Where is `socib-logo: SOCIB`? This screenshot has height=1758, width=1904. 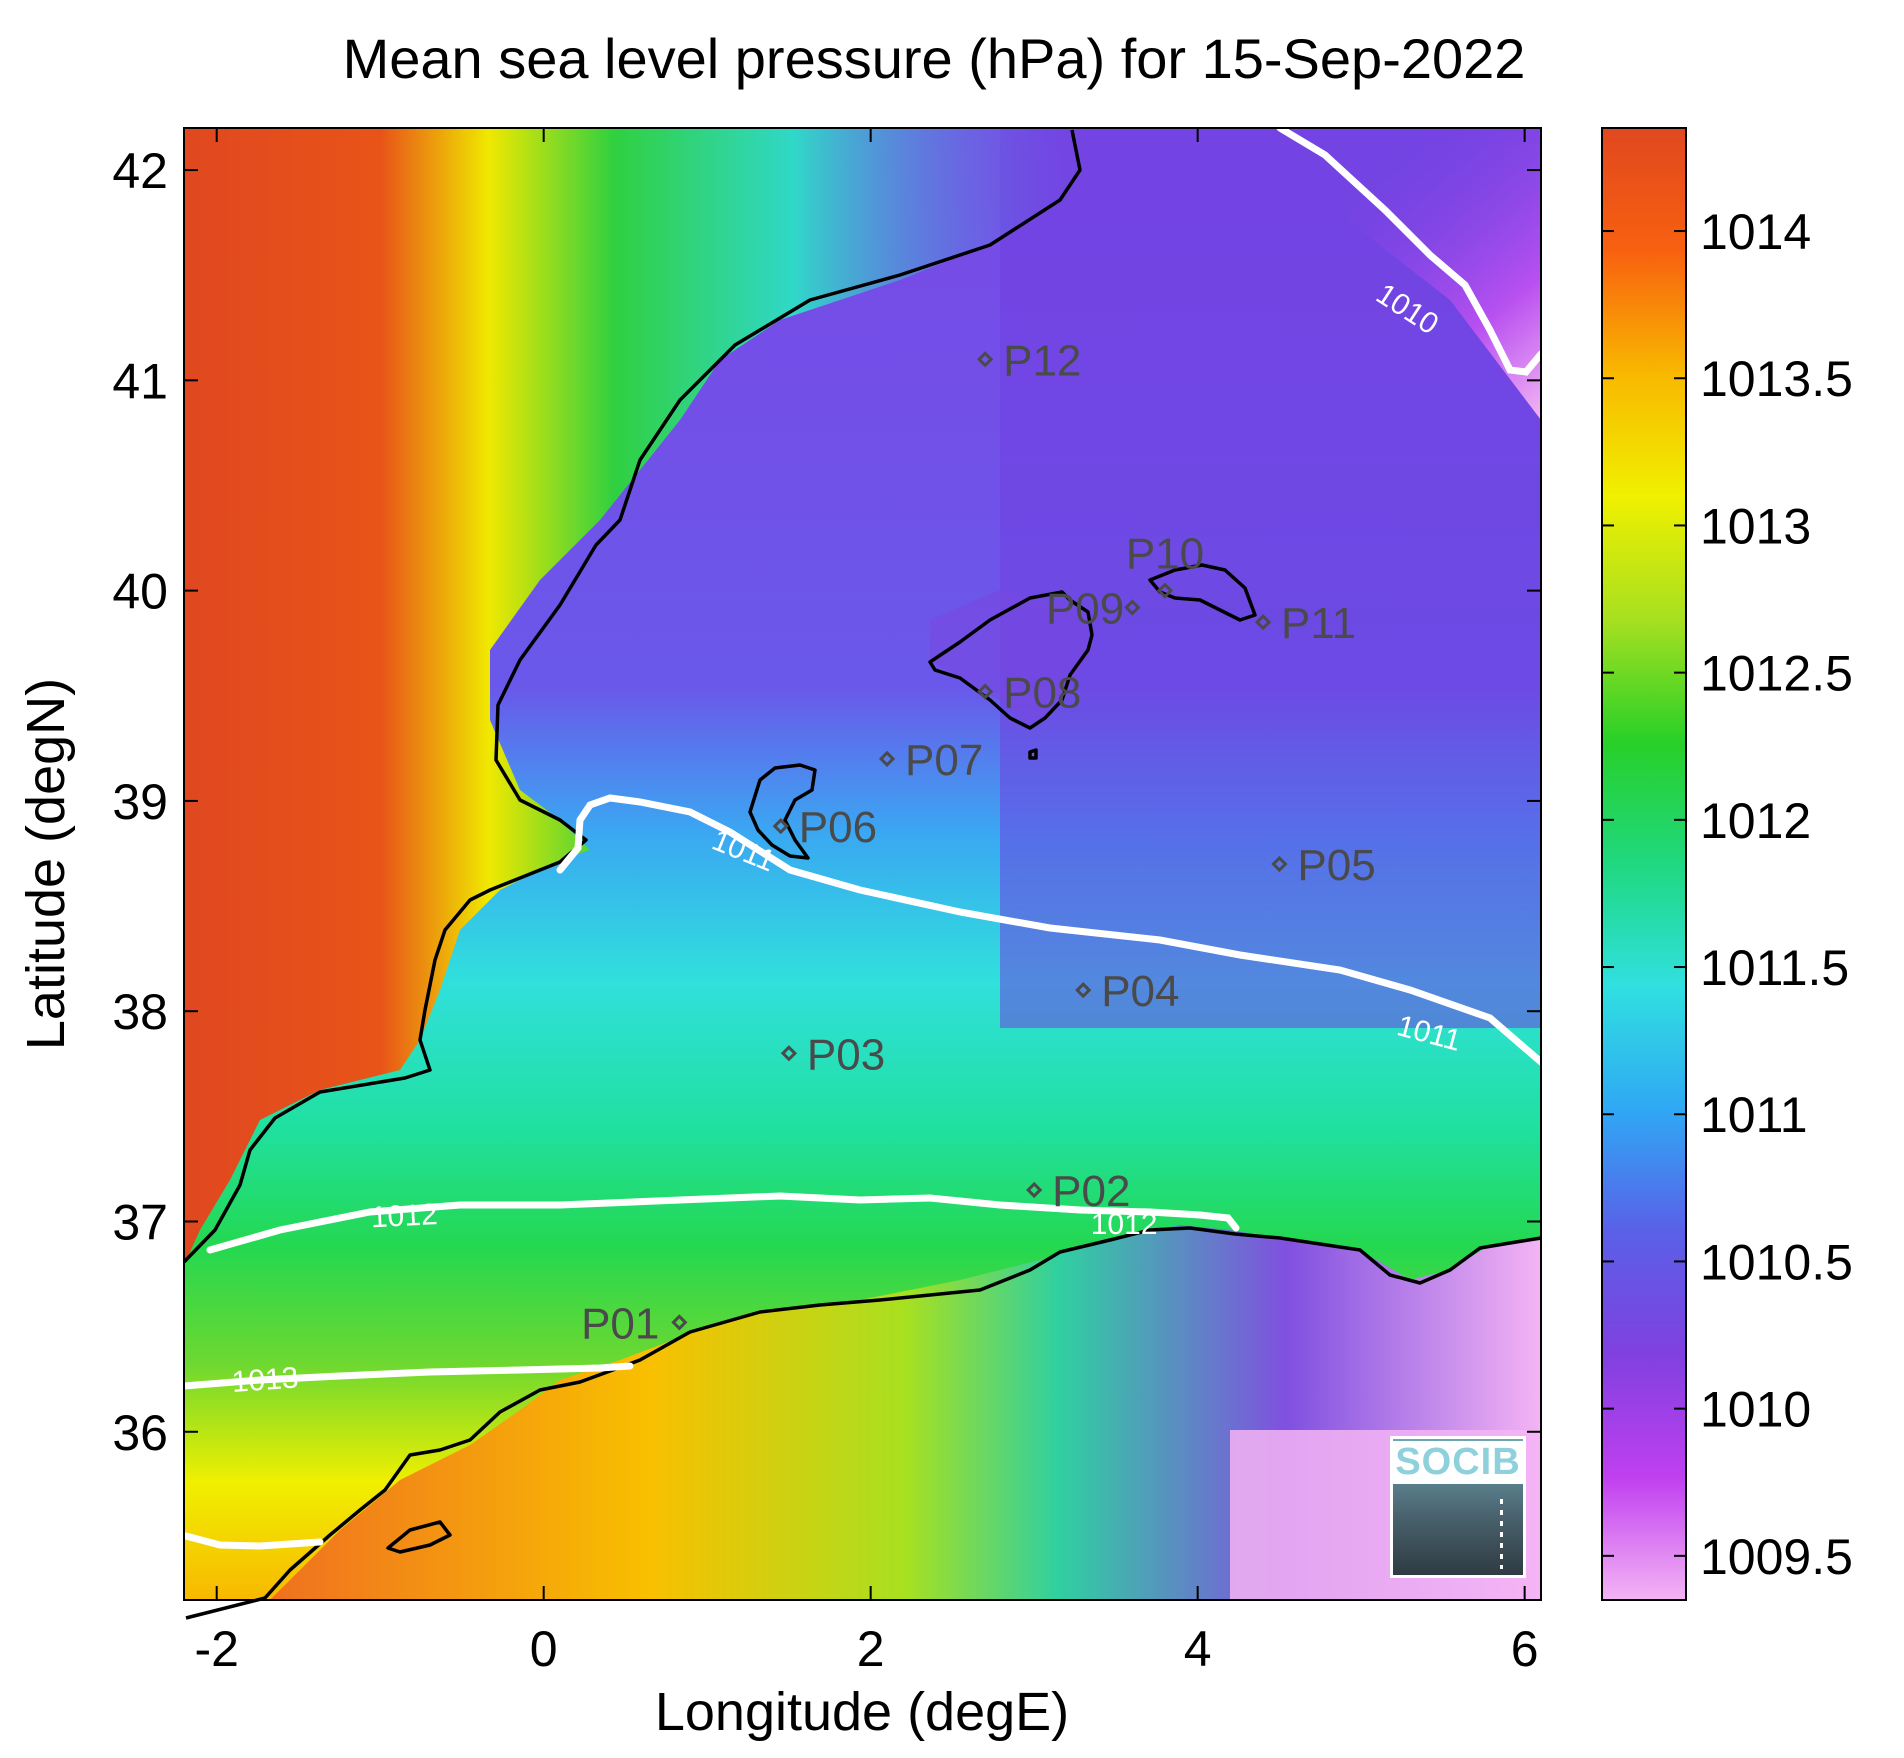 socib-logo: SOCIB is located at coordinates (1458, 1507).